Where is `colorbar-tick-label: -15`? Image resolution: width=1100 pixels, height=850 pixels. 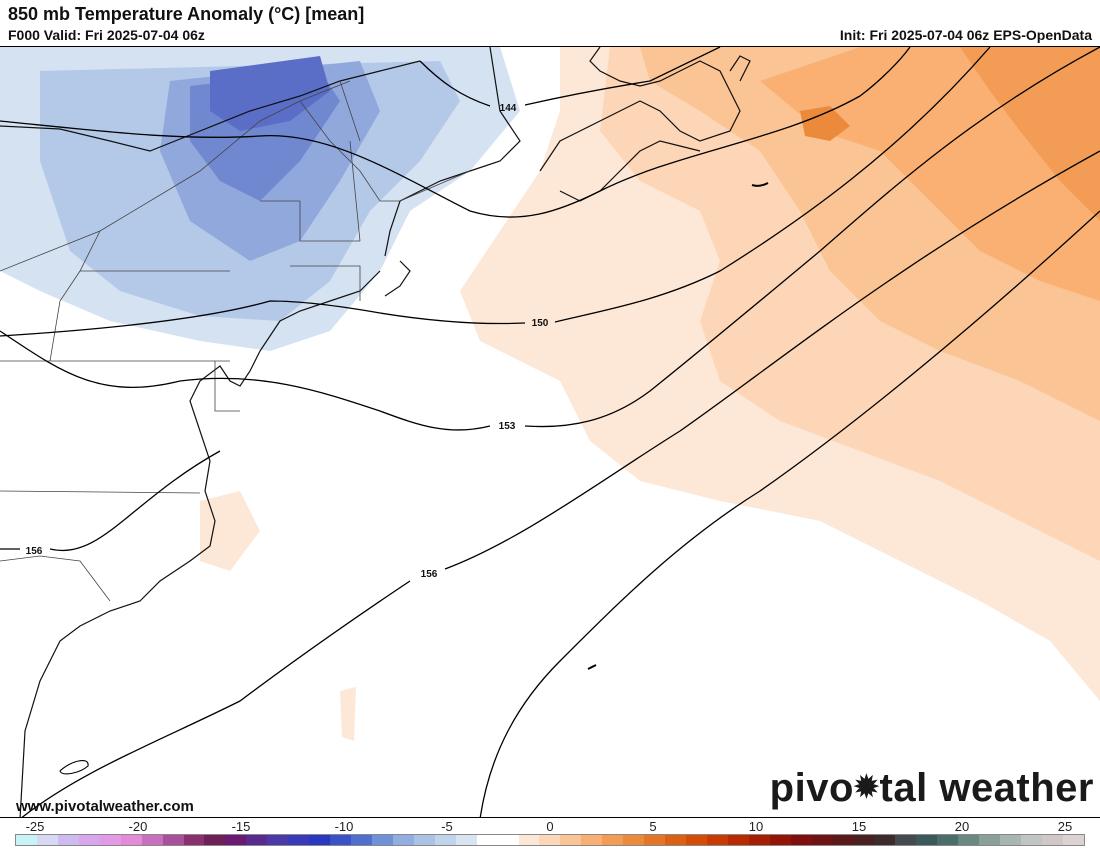
colorbar-tick-label: -15 is located at coordinates (241, 826).